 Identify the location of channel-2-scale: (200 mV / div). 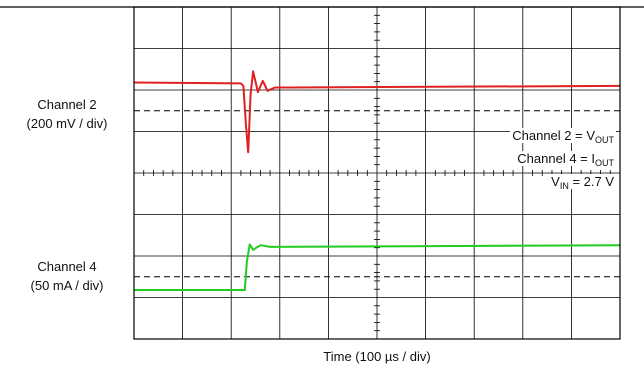
(67, 123).